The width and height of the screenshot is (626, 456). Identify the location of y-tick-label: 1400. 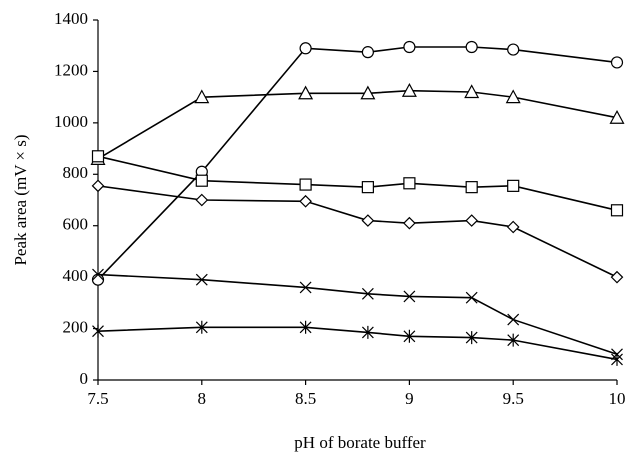
(71, 18).